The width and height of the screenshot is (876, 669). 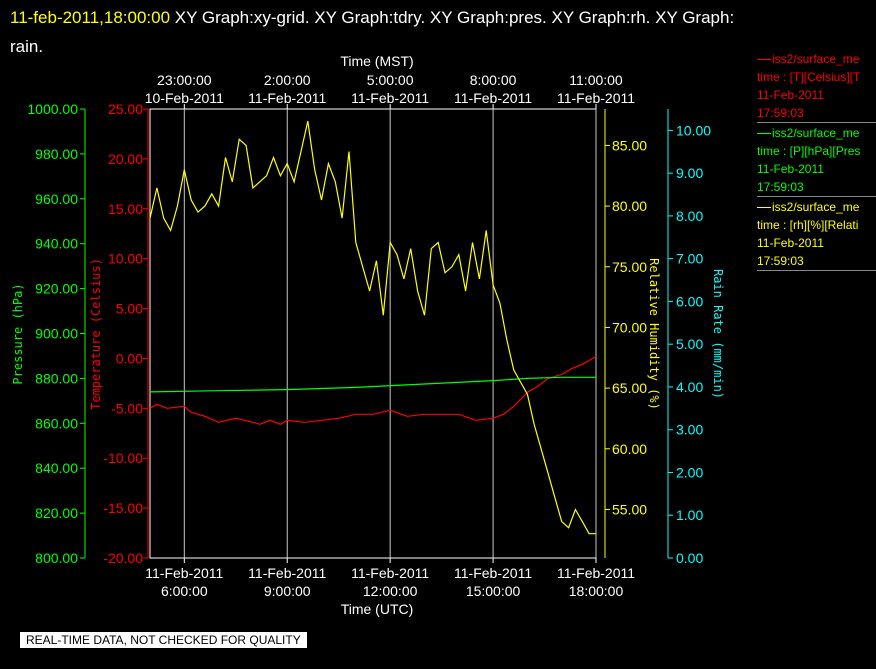 What do you see at coordinates (689, 387) in the screenshot?
I see `rain-tick-label: 4.00` at bounding box center [689, 387].